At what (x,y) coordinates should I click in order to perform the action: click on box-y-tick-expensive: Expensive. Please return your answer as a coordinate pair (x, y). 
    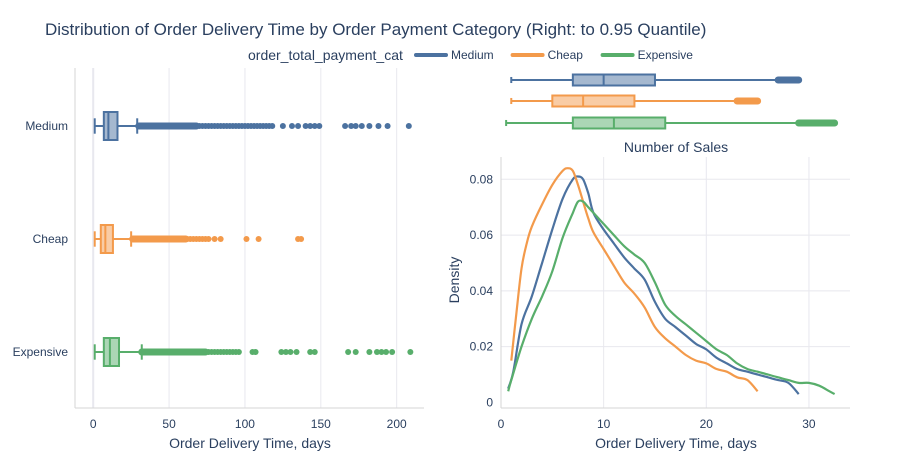
    Looking at the image, I should click on (41, 352).